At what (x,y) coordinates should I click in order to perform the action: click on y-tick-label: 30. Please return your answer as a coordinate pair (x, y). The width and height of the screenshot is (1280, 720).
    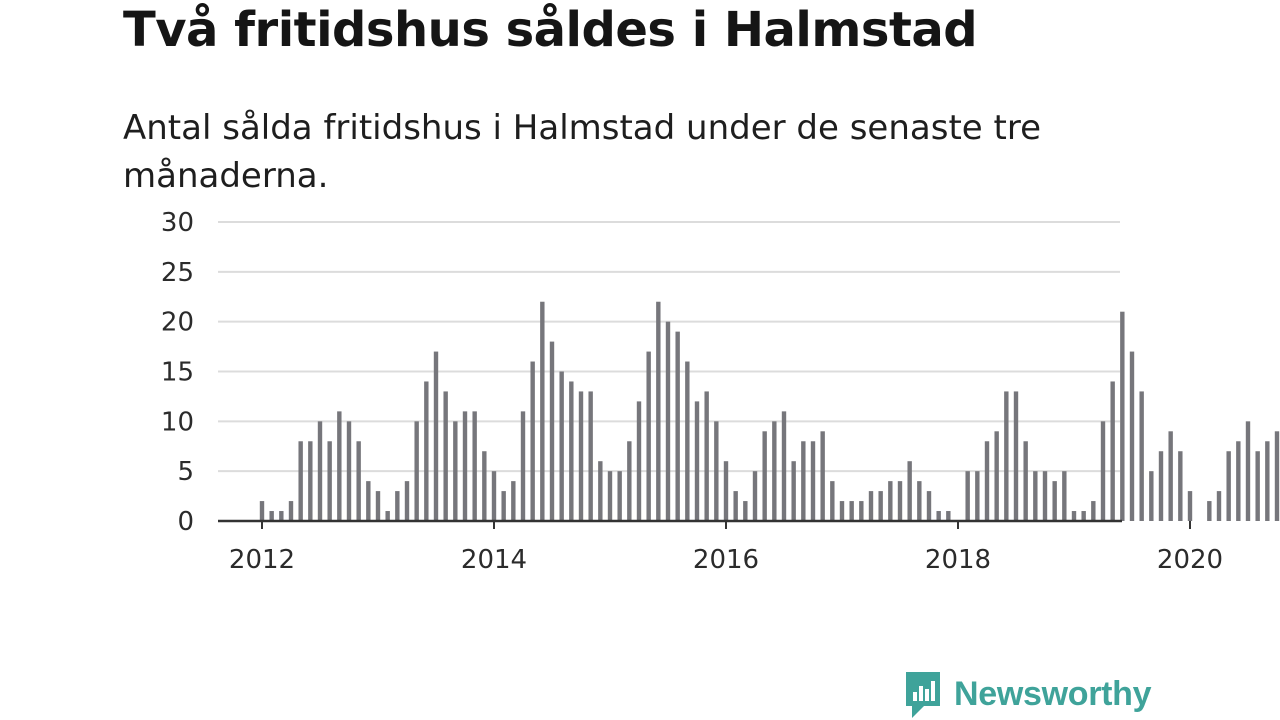
    Looking at the image, I should click on (177, 223).